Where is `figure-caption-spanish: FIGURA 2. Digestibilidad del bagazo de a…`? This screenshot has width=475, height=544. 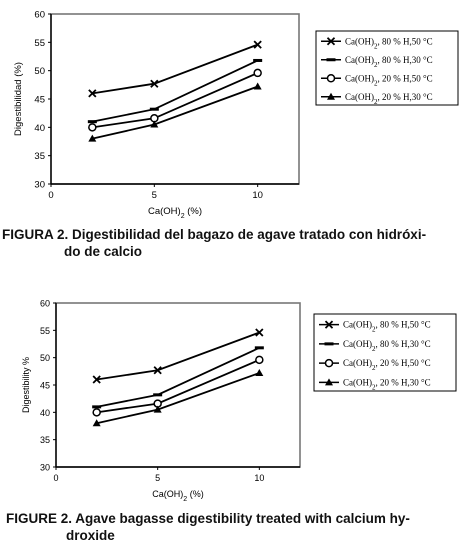
figure-caption-spanish: FIGURA 2. Digestibilidad del bagazo de a… is located at coordinates (237, 243).